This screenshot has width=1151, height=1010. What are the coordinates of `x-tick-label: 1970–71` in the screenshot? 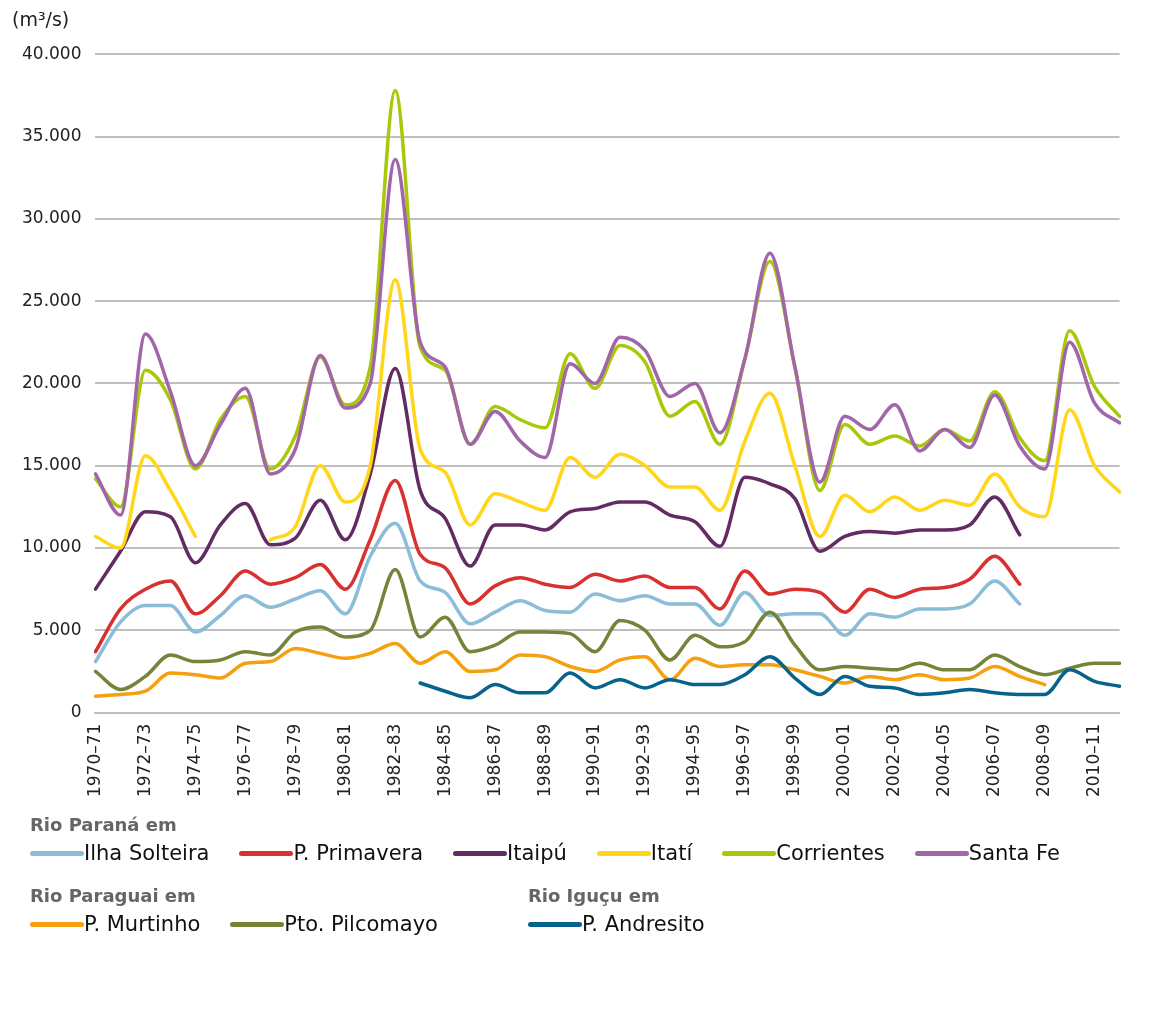 It's located at (93, 760).